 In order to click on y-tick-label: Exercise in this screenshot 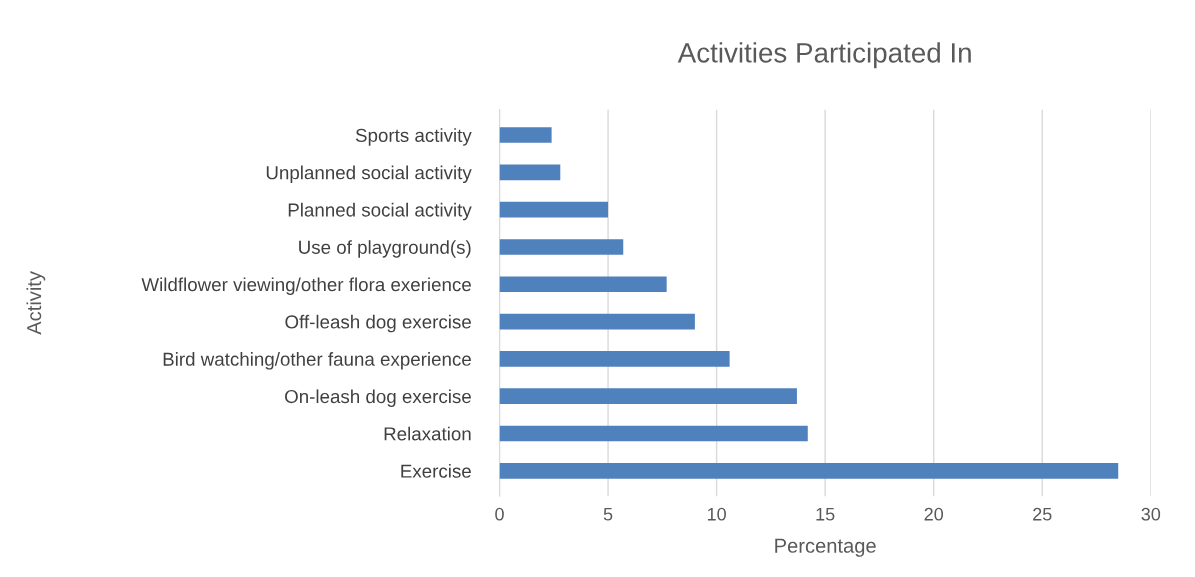, I will do `click(436, 471)`.